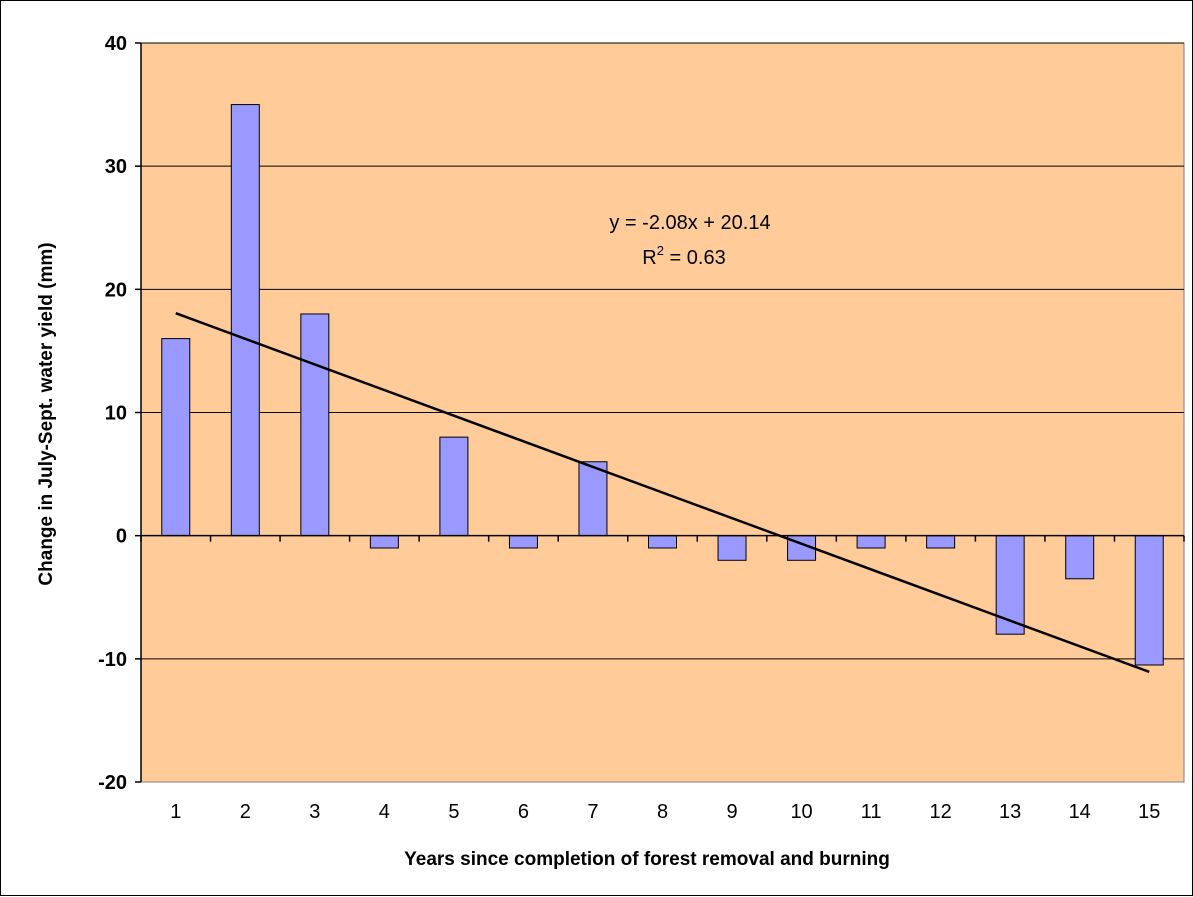 This screenshot has width=1193, height=897. I want to click on y-tick-label: -10, so click(112, 660).